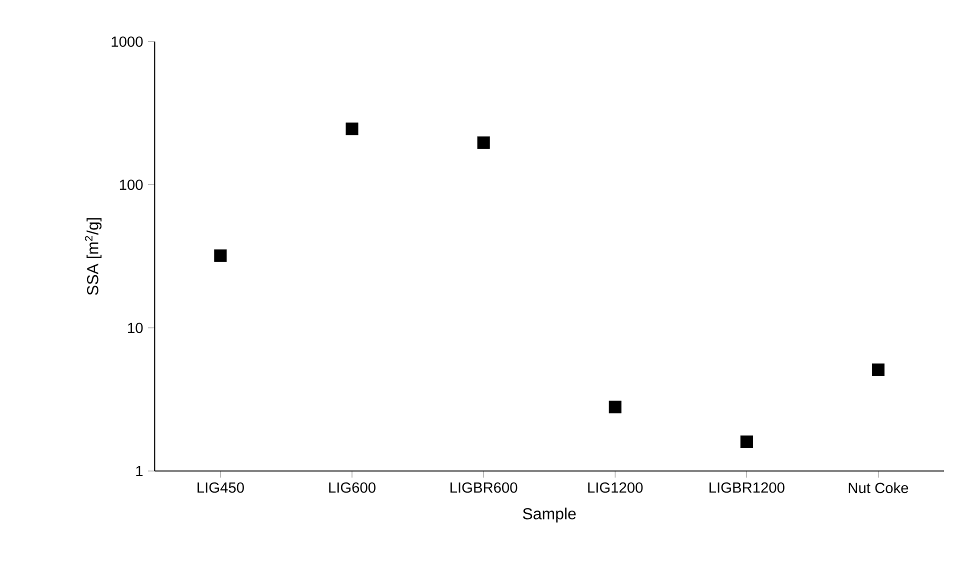  I want to click on x-tick-label: Nut Coke, so click(878, 488).